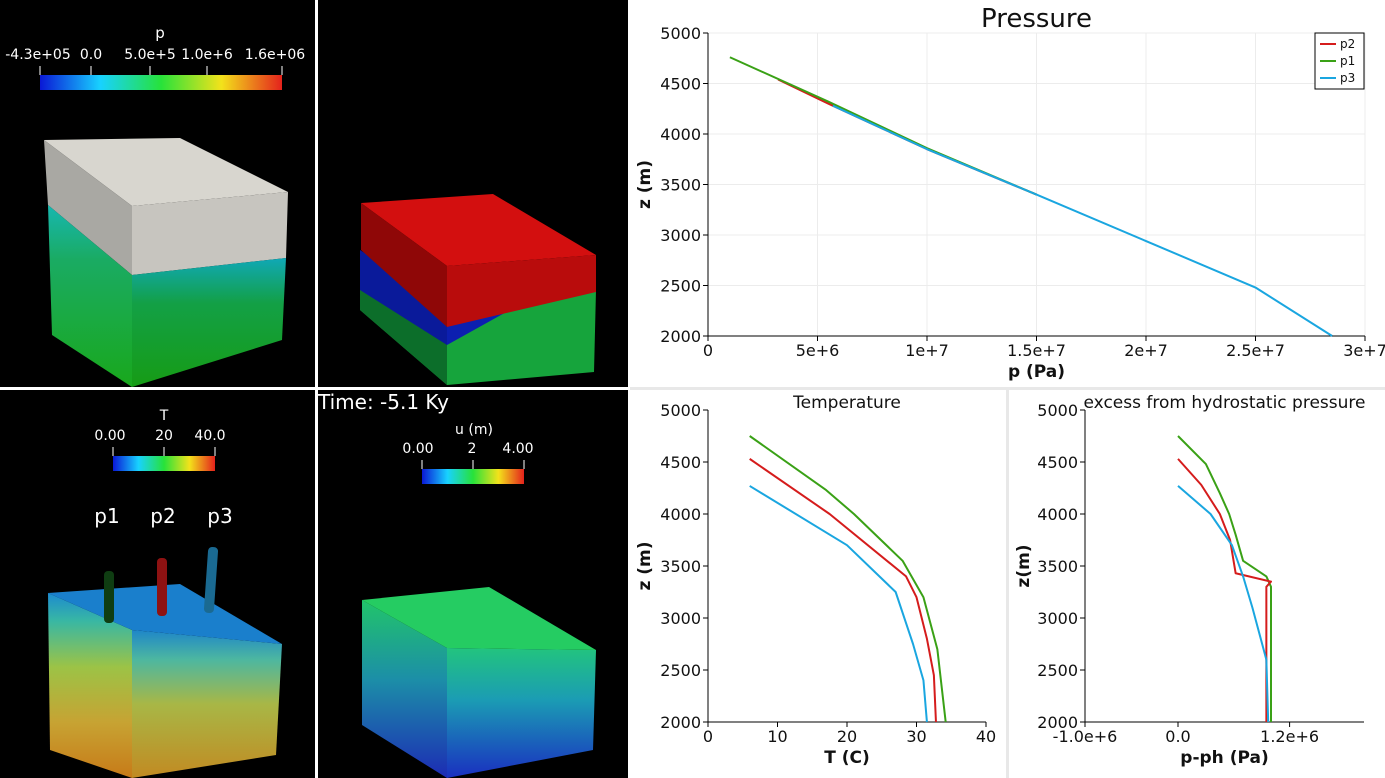  What do you see at coordinates (209, 436) in the screenshot?
I see `colorbar-tick-label: 40.0` at bounding box center [209, 436].